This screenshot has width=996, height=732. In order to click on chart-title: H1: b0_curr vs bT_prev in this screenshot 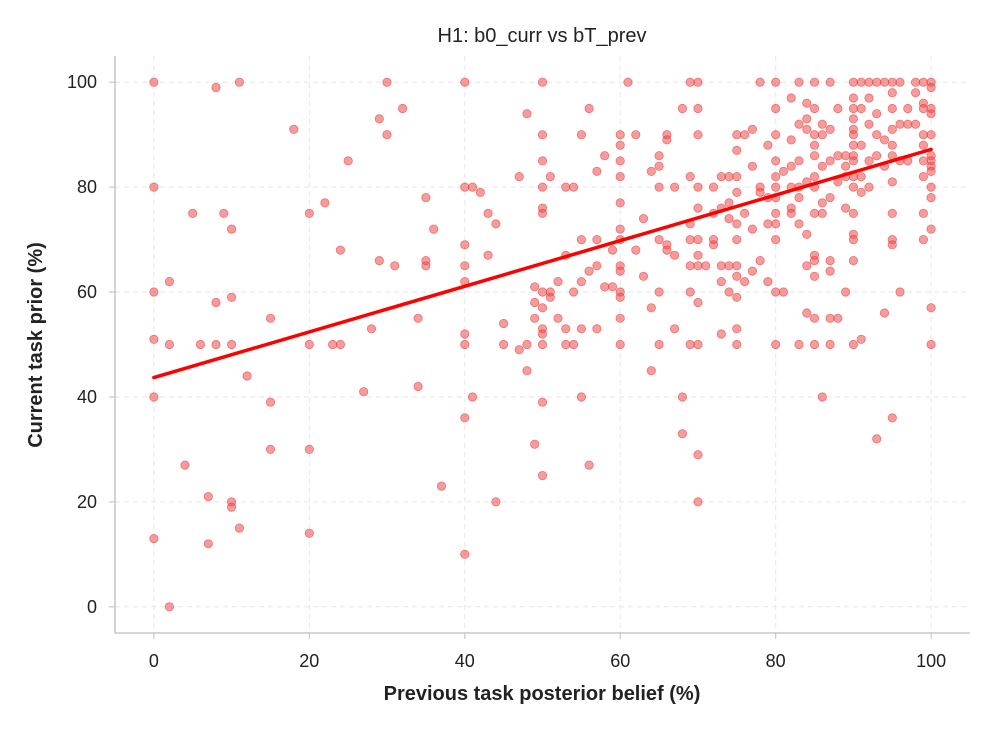, I will do `click(542, 36)`.